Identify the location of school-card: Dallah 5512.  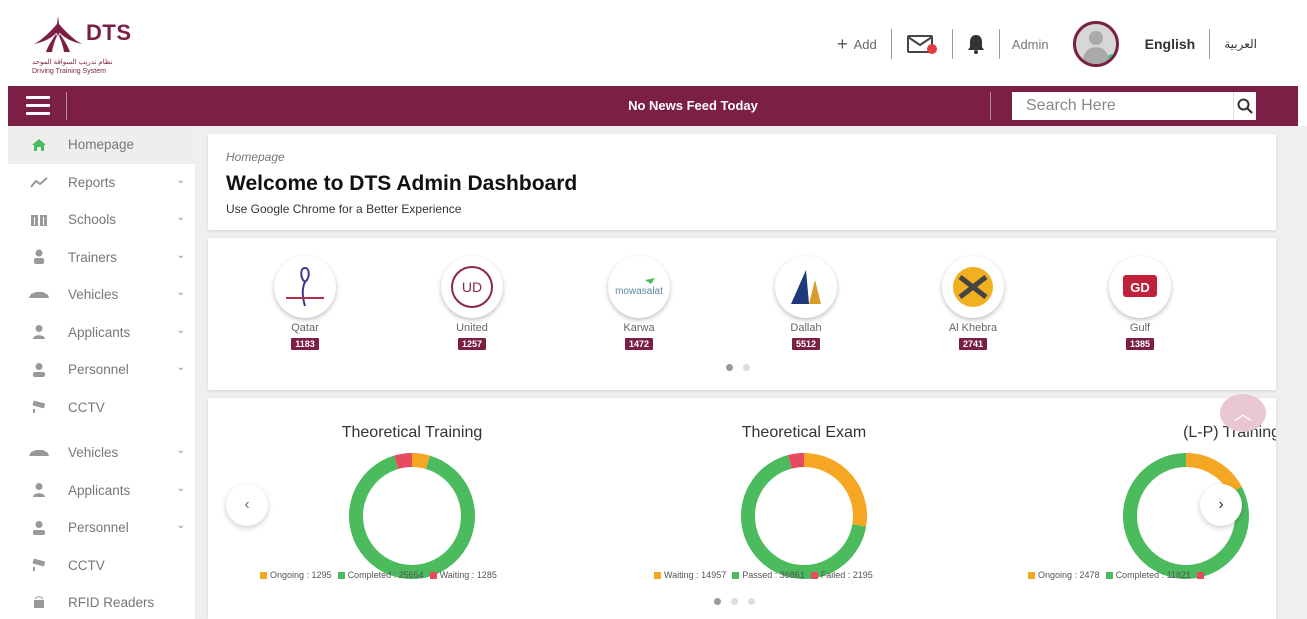
(806, 304).